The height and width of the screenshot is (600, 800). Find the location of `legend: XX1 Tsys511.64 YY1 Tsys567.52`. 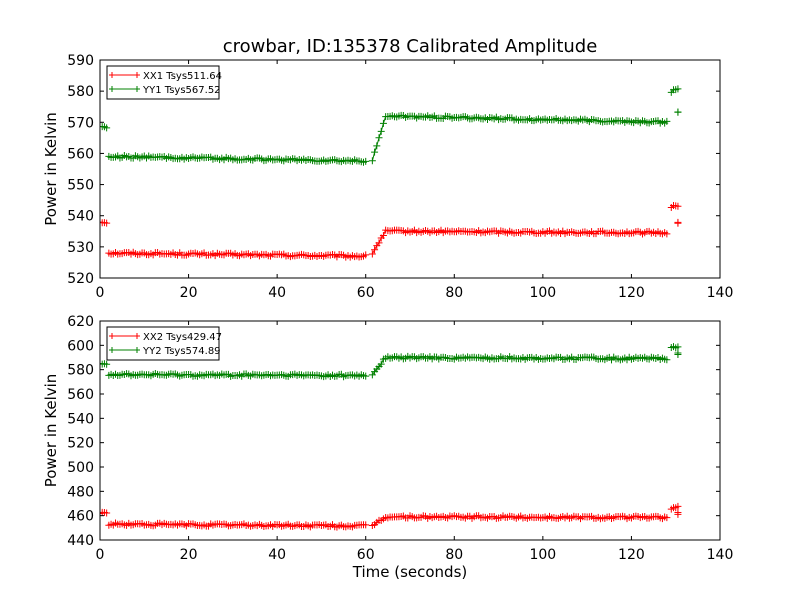

legend: XX1 Tsys511.64 YY1 Tsys567.52 is located at coordinates (164, 82).